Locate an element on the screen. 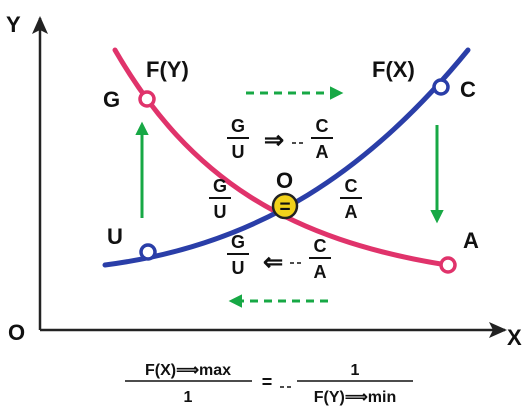  curve-f-x-label: F(X) is located at coordinates (393, 69).